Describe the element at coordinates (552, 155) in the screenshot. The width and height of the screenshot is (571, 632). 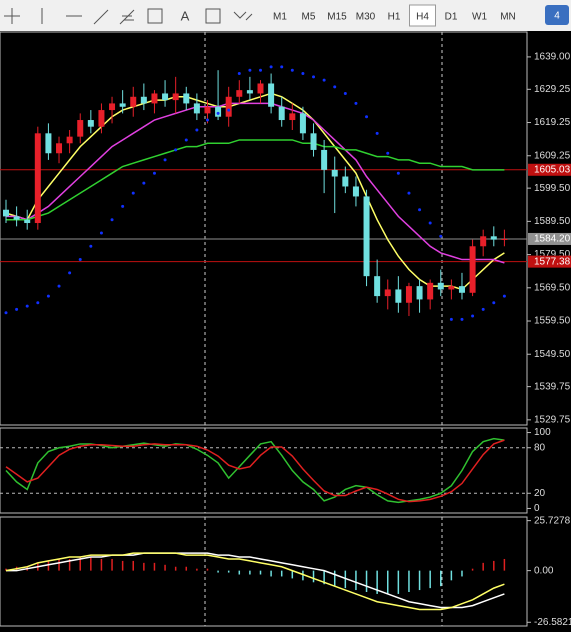
I see `y-tick-label: 1609.25` at that location.